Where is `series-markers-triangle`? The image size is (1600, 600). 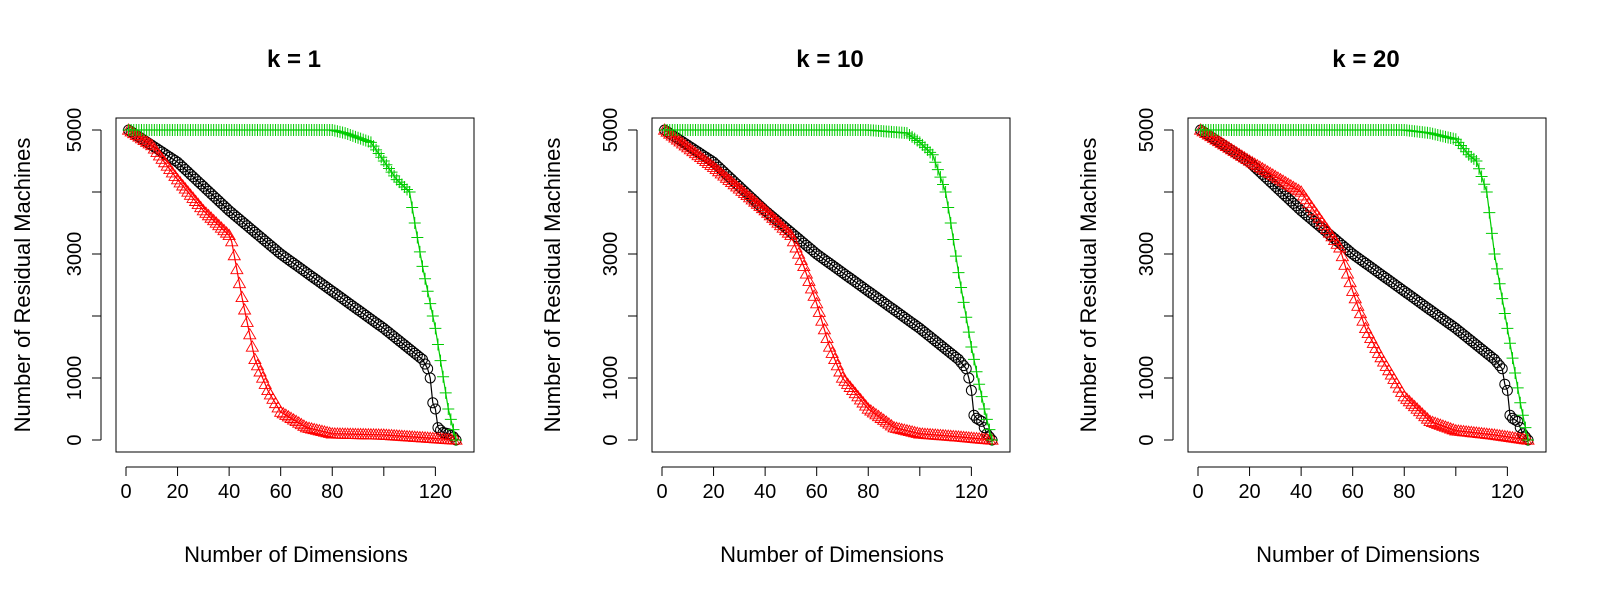 series-markers-triangle is located at coordinates (828, 284).